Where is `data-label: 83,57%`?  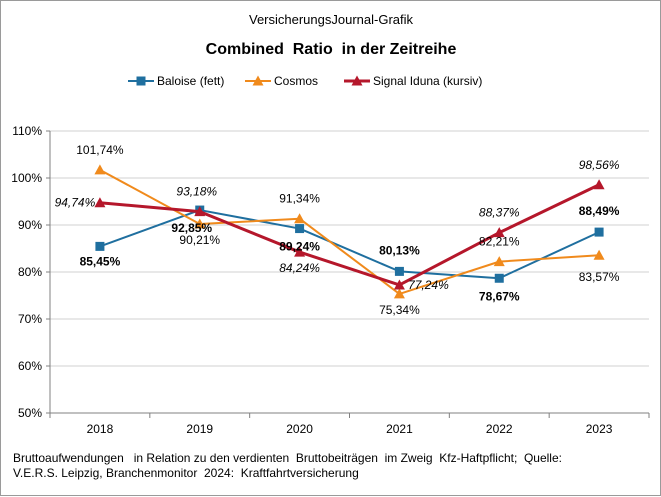
data-label: 83,57% is located at coordinates (599, 277).